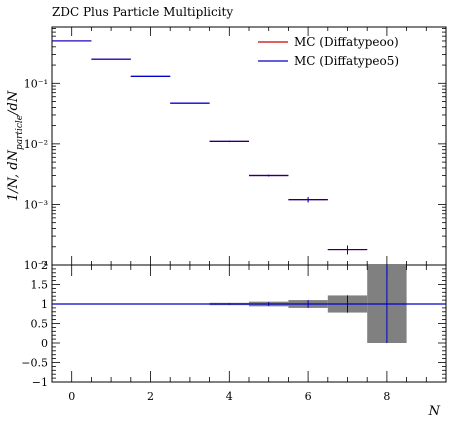  I want to click on main-y-tick-labels: 10⁻⁴ 10⁻³ 10⁻² 10⁻¹, so click(36, 174).